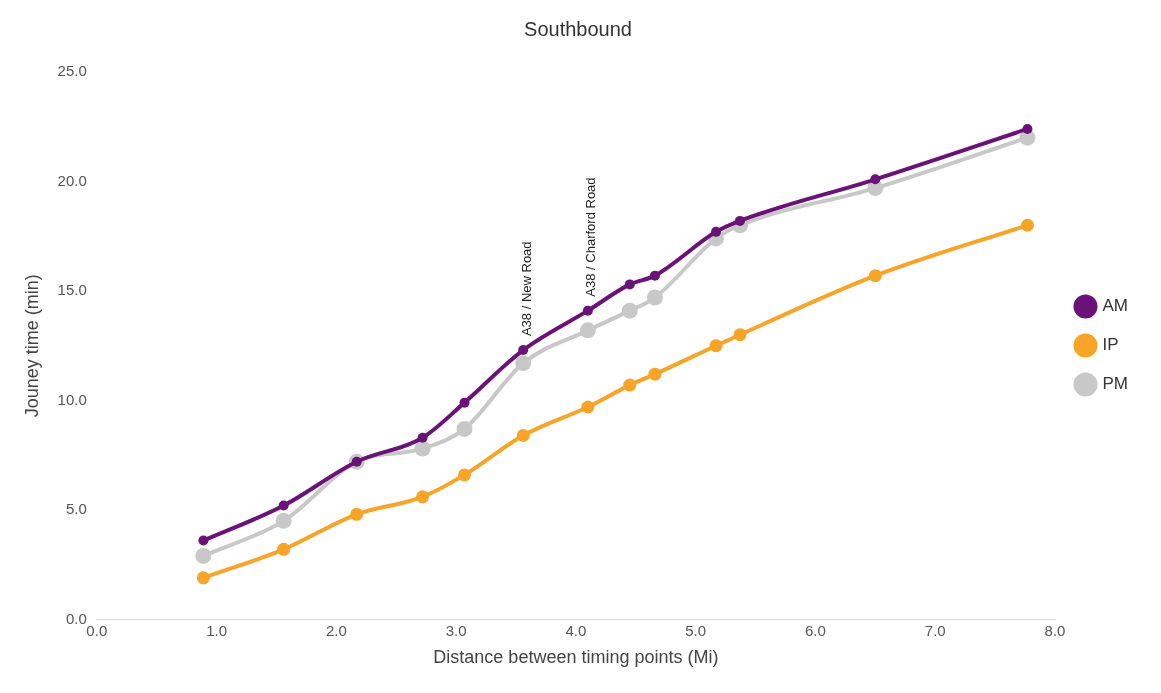  Describe the element at coordinates (1115, 306) in the screenshot. I see `legend-label: AM` at that location.